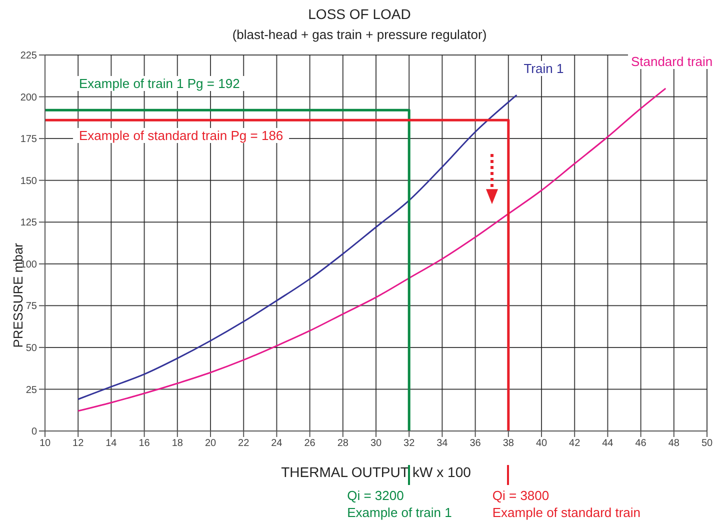  What do you see at coordinates (244, 444) in the screenshot?
I see `x-tick-label: 22` at bounding box center [244, 444].